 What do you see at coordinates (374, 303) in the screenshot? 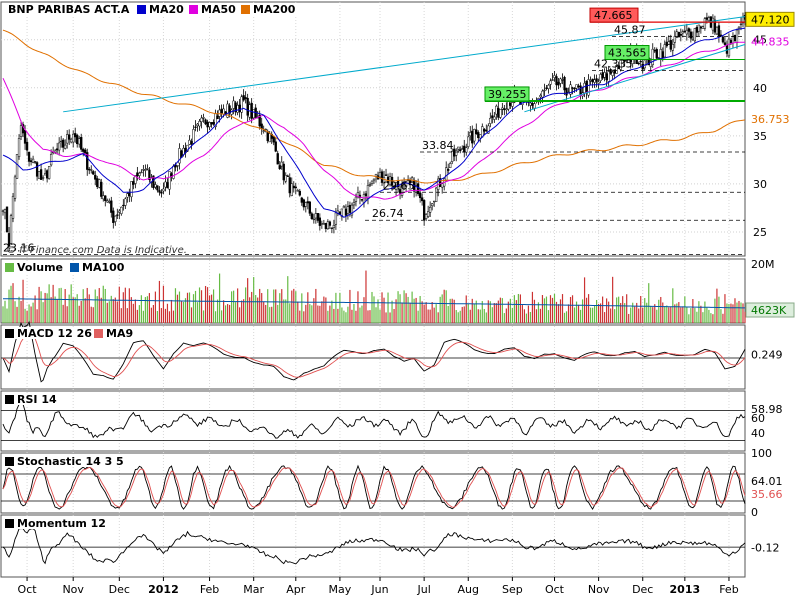
I see `volume-ma100-line` at bounding box center [374, 303].